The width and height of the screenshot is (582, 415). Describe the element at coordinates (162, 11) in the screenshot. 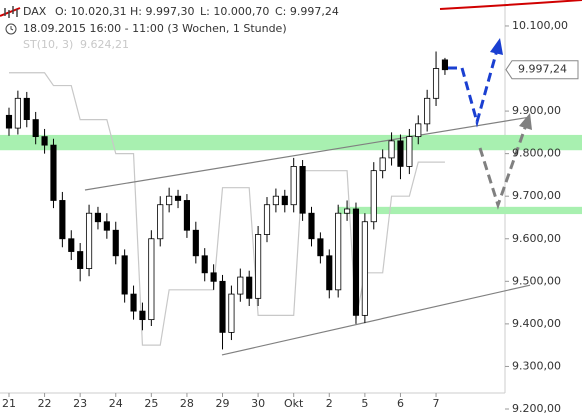

I see `high-label: H: 9.997,30` at that location.